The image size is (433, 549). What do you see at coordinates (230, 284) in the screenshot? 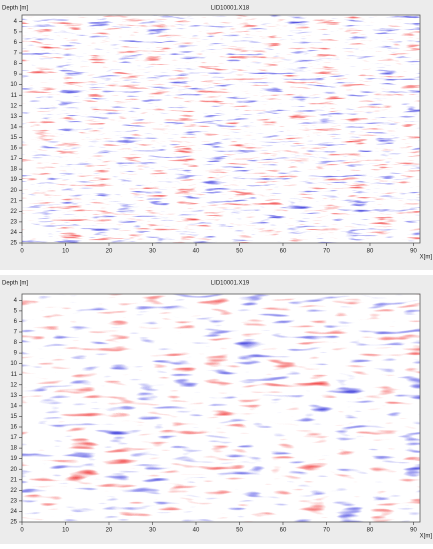
I see `panel-title: LID10001.X19` at bounding box center [230, 284].